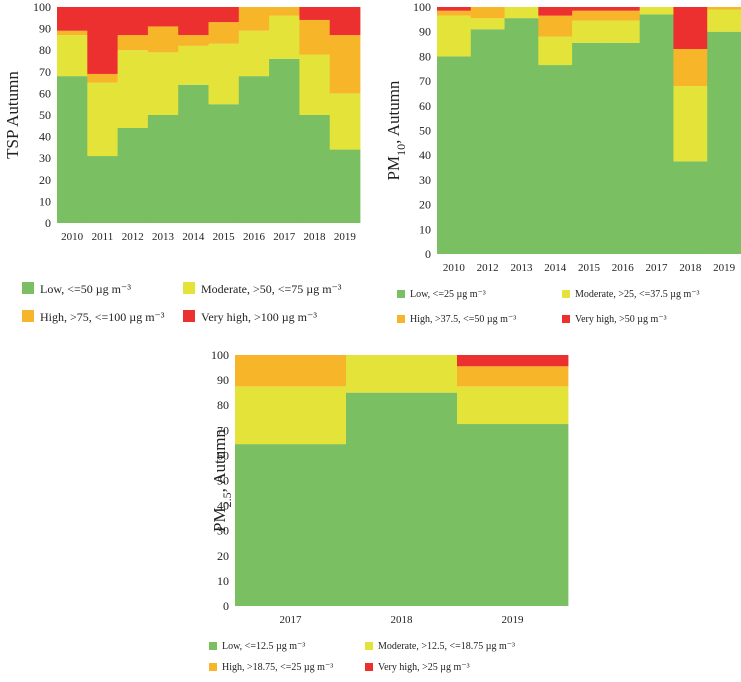 The width and height of the screenshot is (741, 682). Describe the element at coordinates (277, 667) in the screenshot. I see `legend-label-high: High, >18.75, <=25 µg m⁻³` at that location.